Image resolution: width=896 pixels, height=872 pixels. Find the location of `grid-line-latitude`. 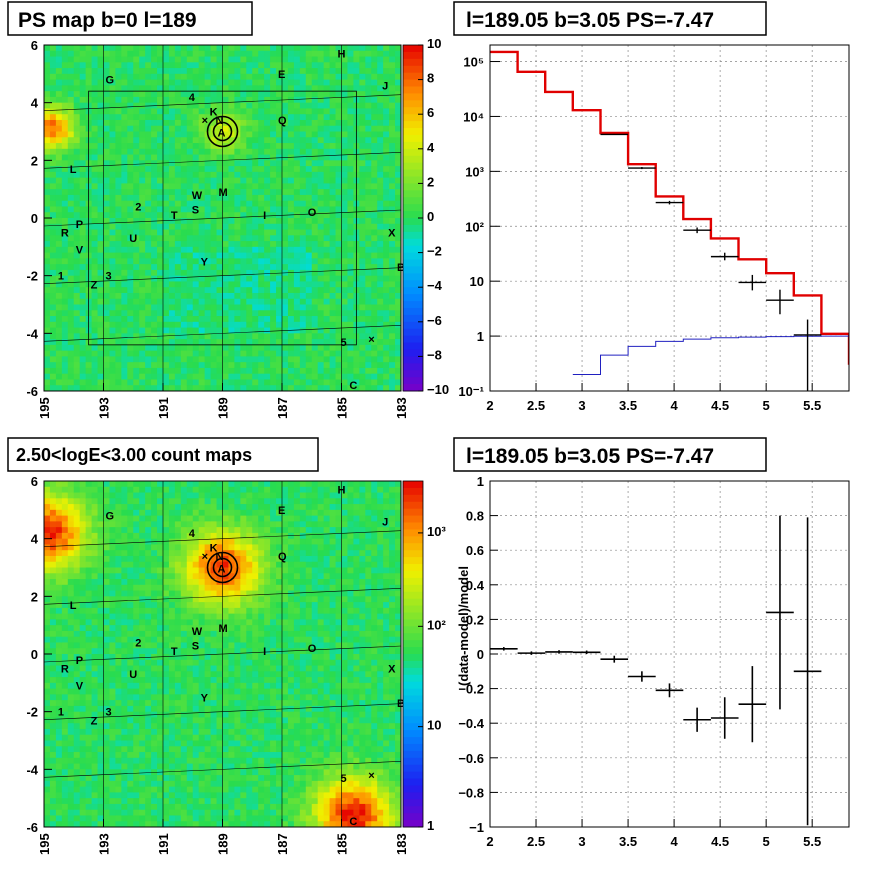

grid-line-latitude is located at coordinates (222, 218).